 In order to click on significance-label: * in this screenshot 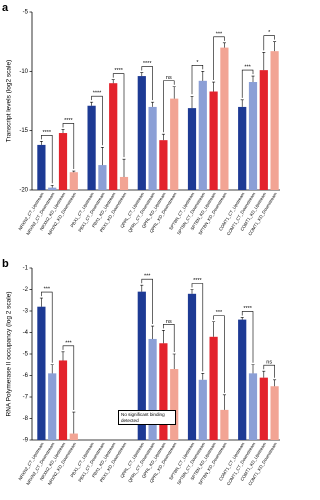, I will do `click(197, 63)`.